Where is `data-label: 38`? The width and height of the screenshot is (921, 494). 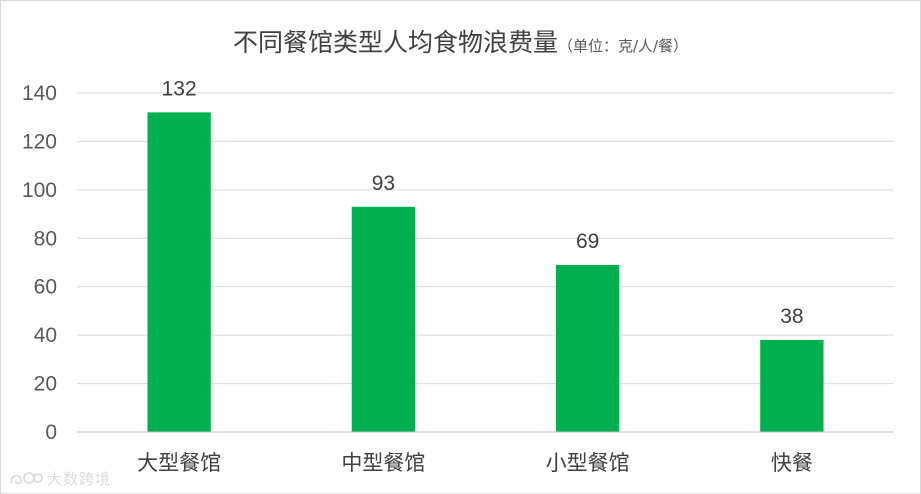
data-label: 38 is located at coordinates (791, 316).